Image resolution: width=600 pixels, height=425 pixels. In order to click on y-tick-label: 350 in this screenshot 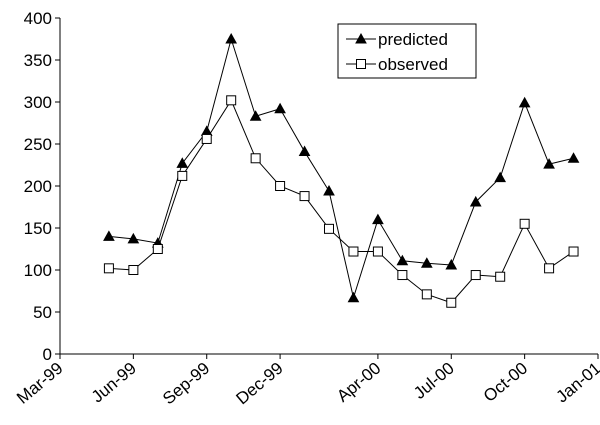, I will do `click(38, 60)`.